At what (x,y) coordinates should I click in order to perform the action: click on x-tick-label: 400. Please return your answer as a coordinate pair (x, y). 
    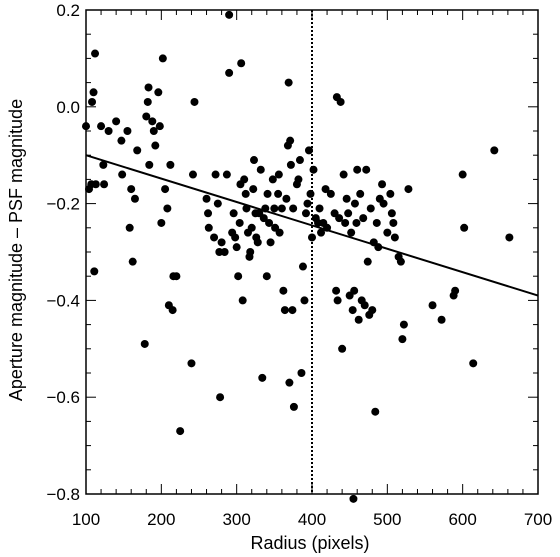
    Looking at the image, I should click on (312, 519).